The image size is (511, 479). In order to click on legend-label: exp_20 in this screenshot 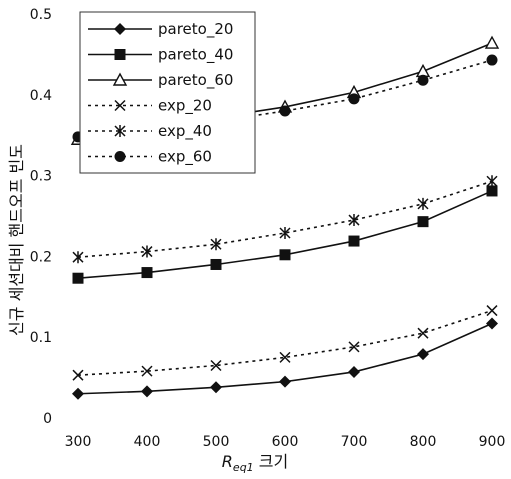, I will do `click(185, 106)`.